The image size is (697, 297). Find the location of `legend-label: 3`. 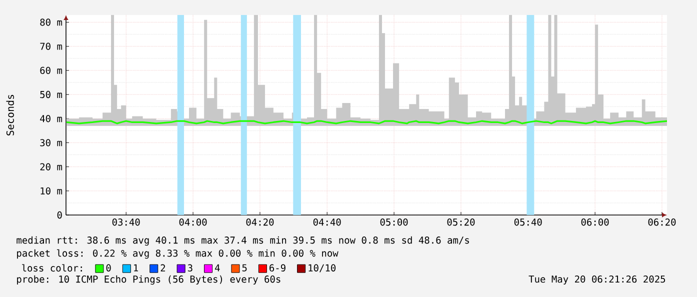

legend-label: 3 is located at coordinates (190, 268).